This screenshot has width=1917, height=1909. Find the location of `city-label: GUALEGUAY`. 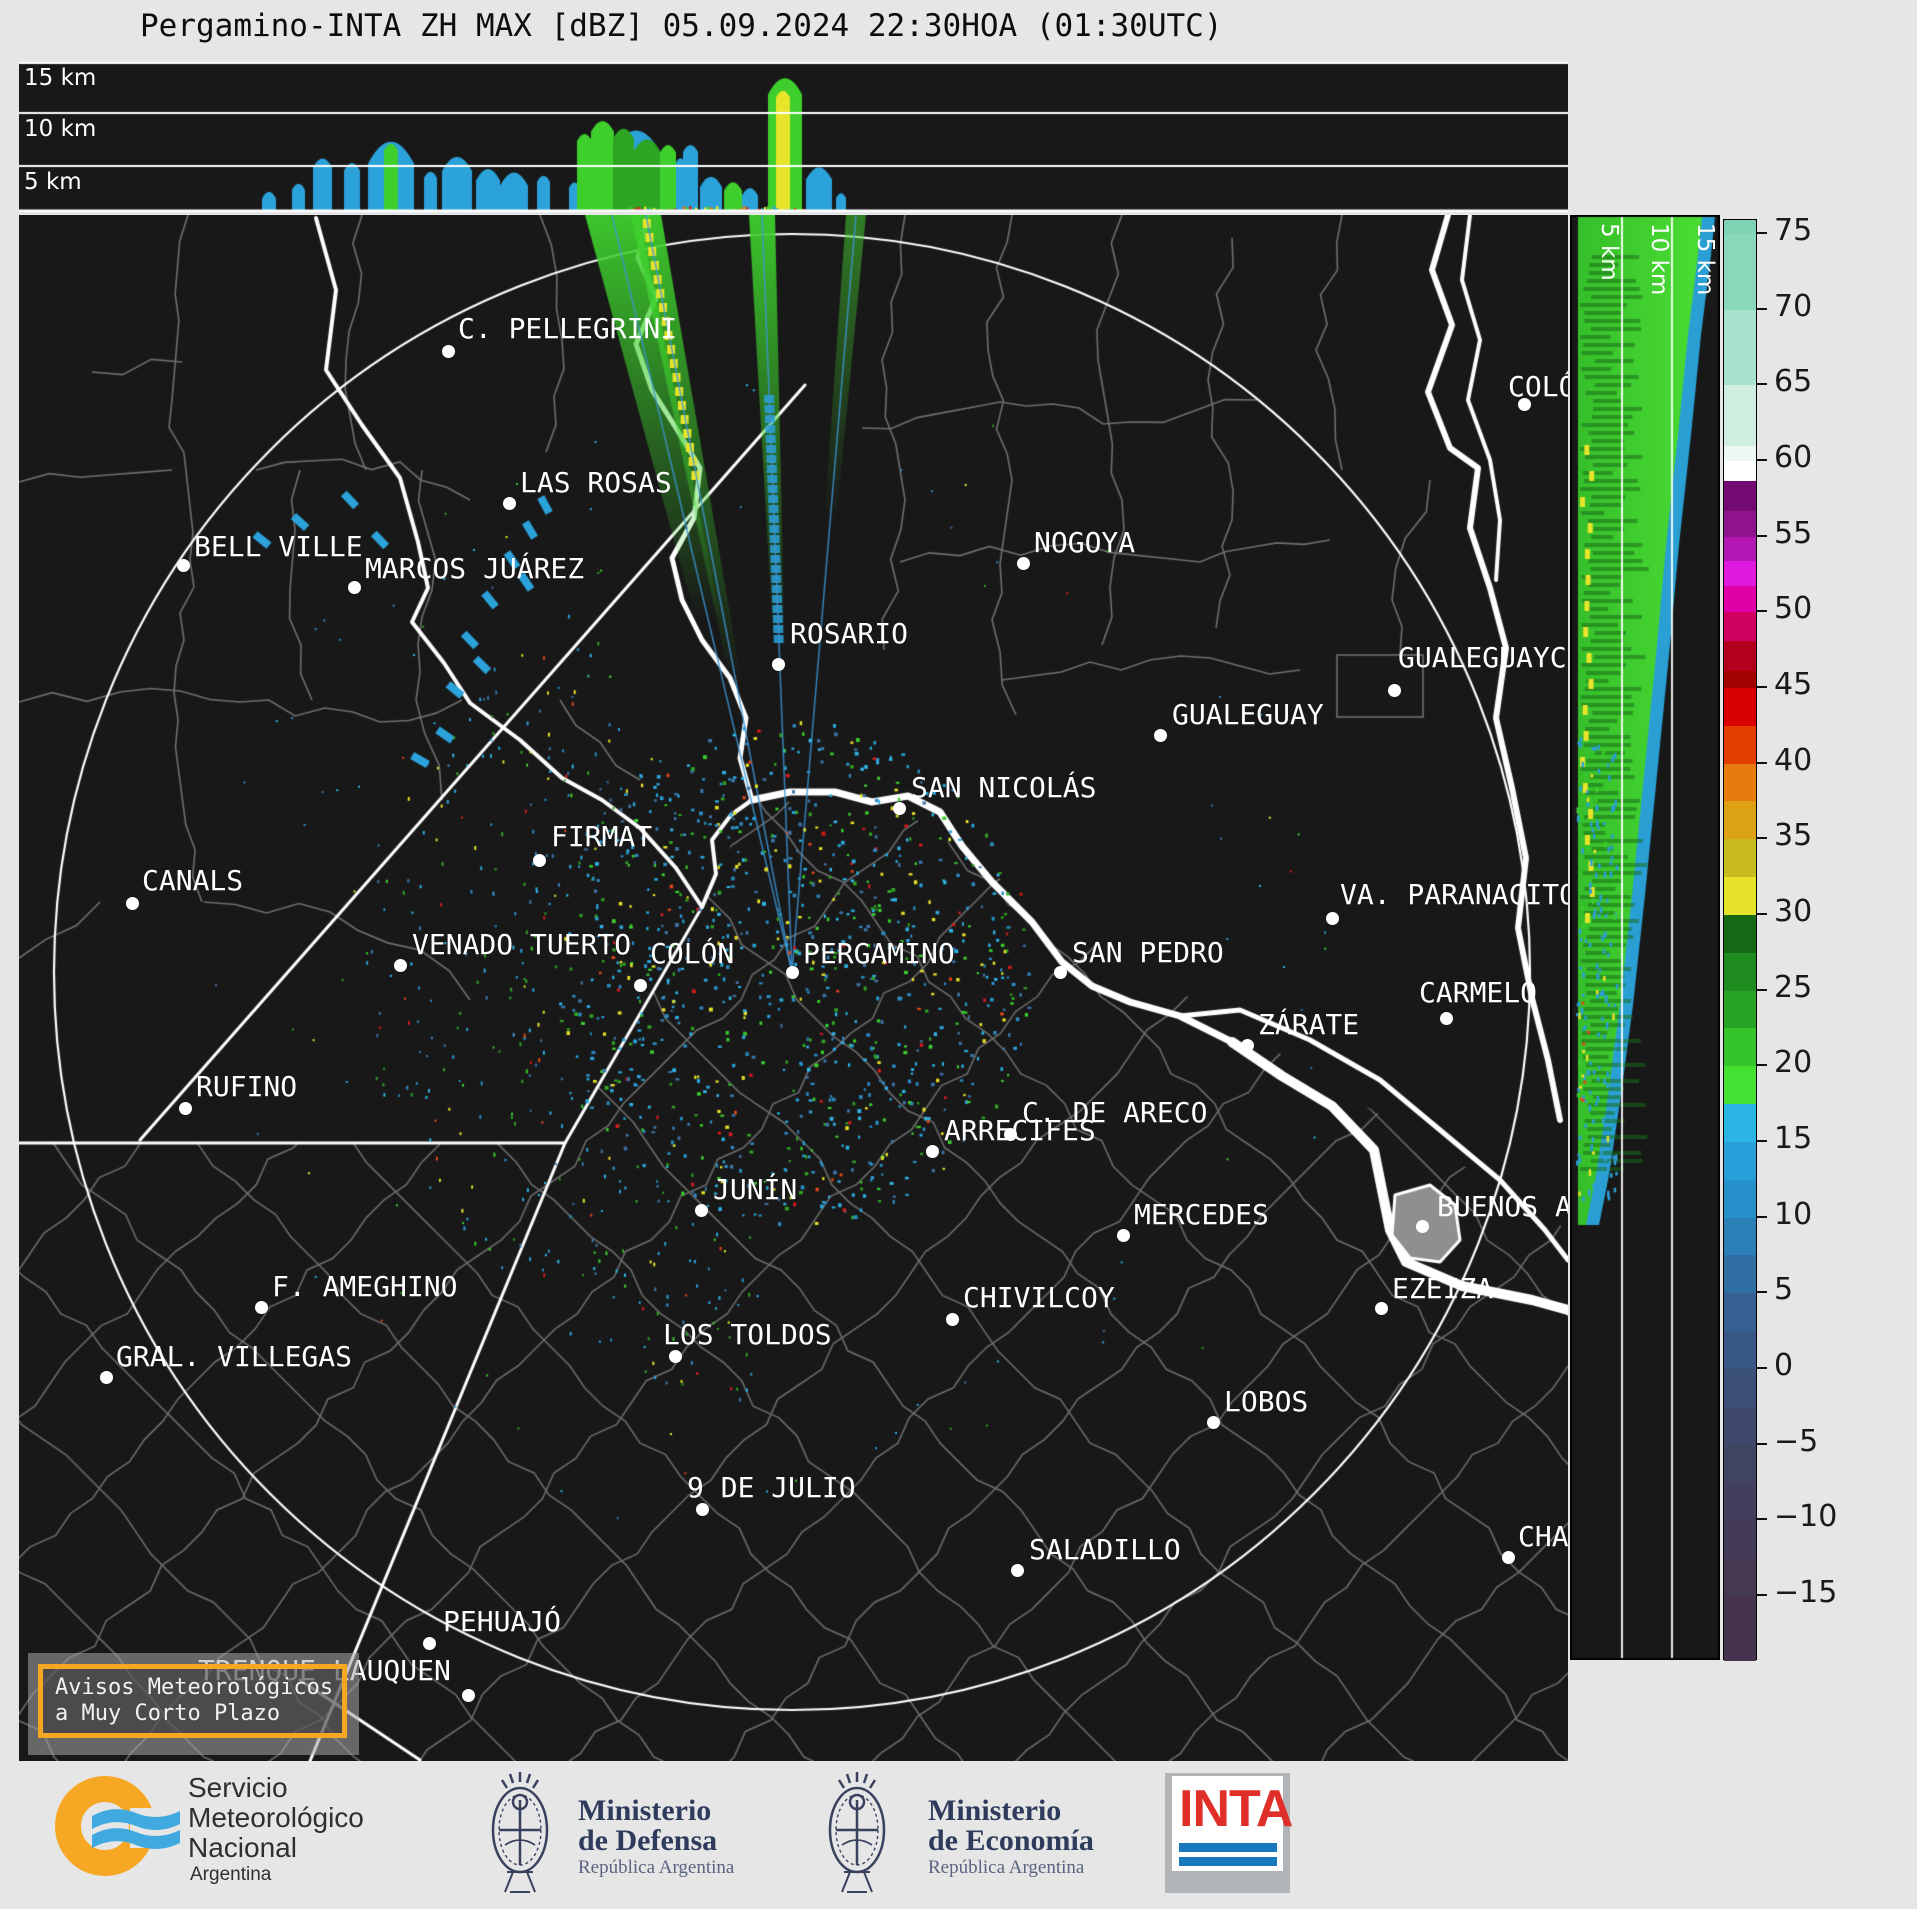

city-label: GUALEGUAY is located at coordinates (1248, 714).